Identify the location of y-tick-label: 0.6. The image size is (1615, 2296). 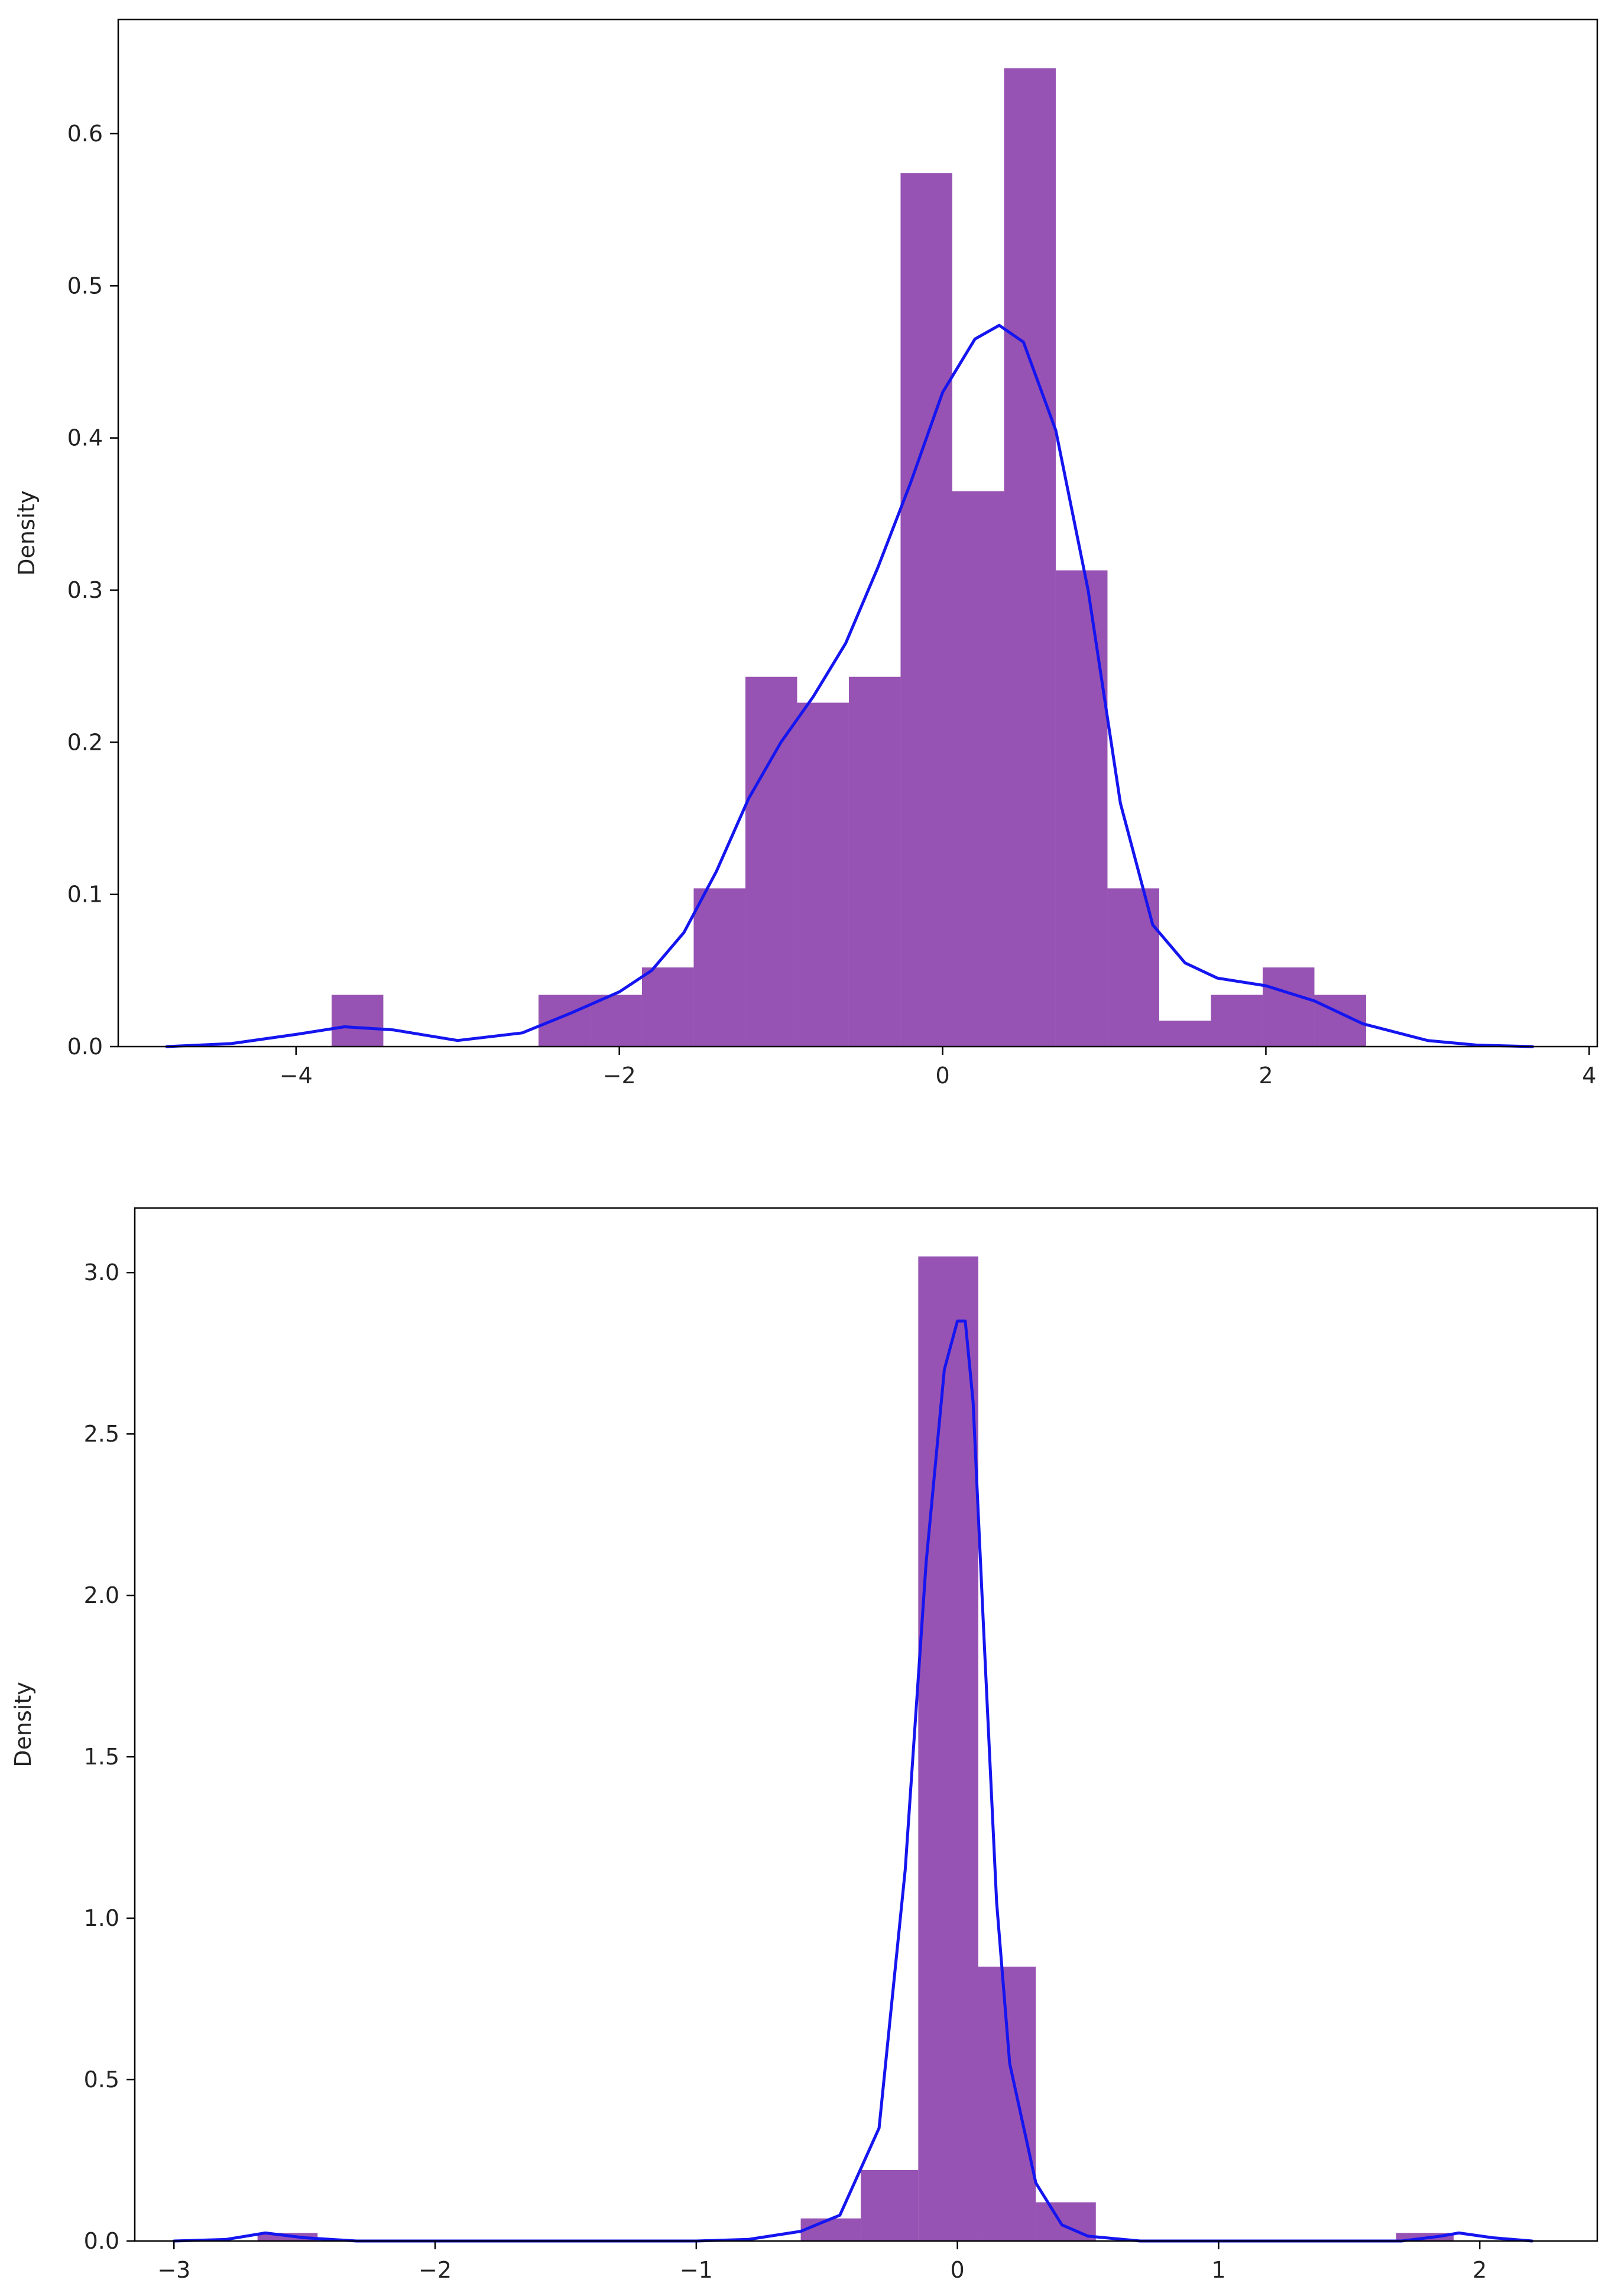
(85, 134).